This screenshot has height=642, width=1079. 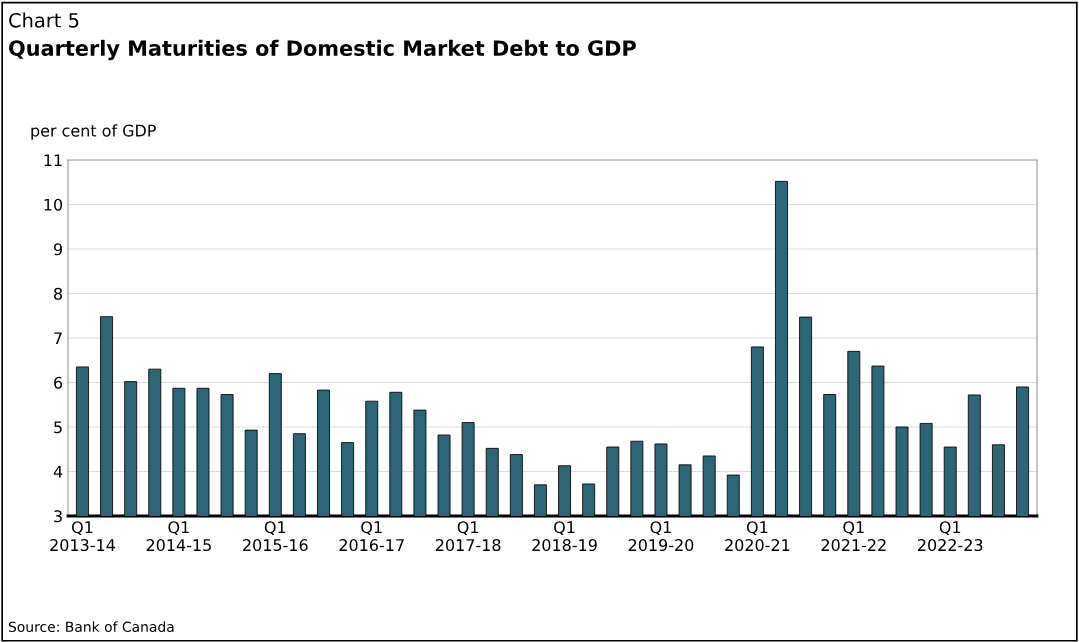 What do you see at coordinates (93, 132) in the screenshot?
I see `y-axis-title: per cent of GDP` at bounding box center [93, 132].